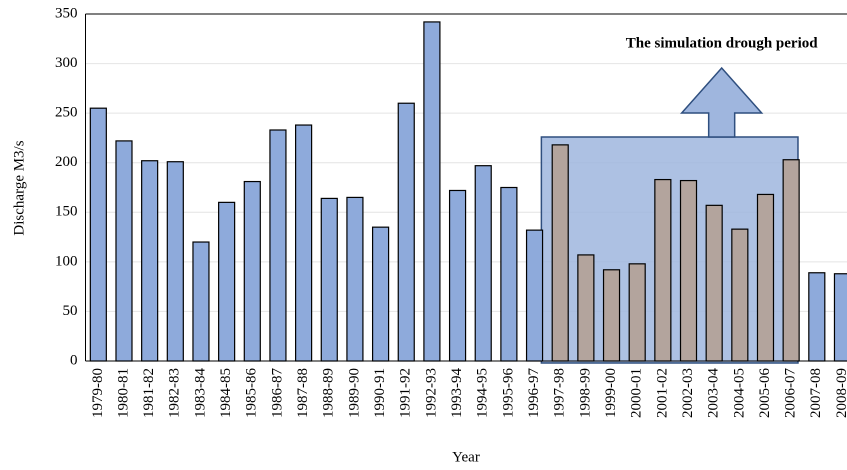 This screenshot has height=470, width=847. Describe the element at coordinates (816, 393) in the screenshot. I see `x-tick-label: 2007-08` at that location.